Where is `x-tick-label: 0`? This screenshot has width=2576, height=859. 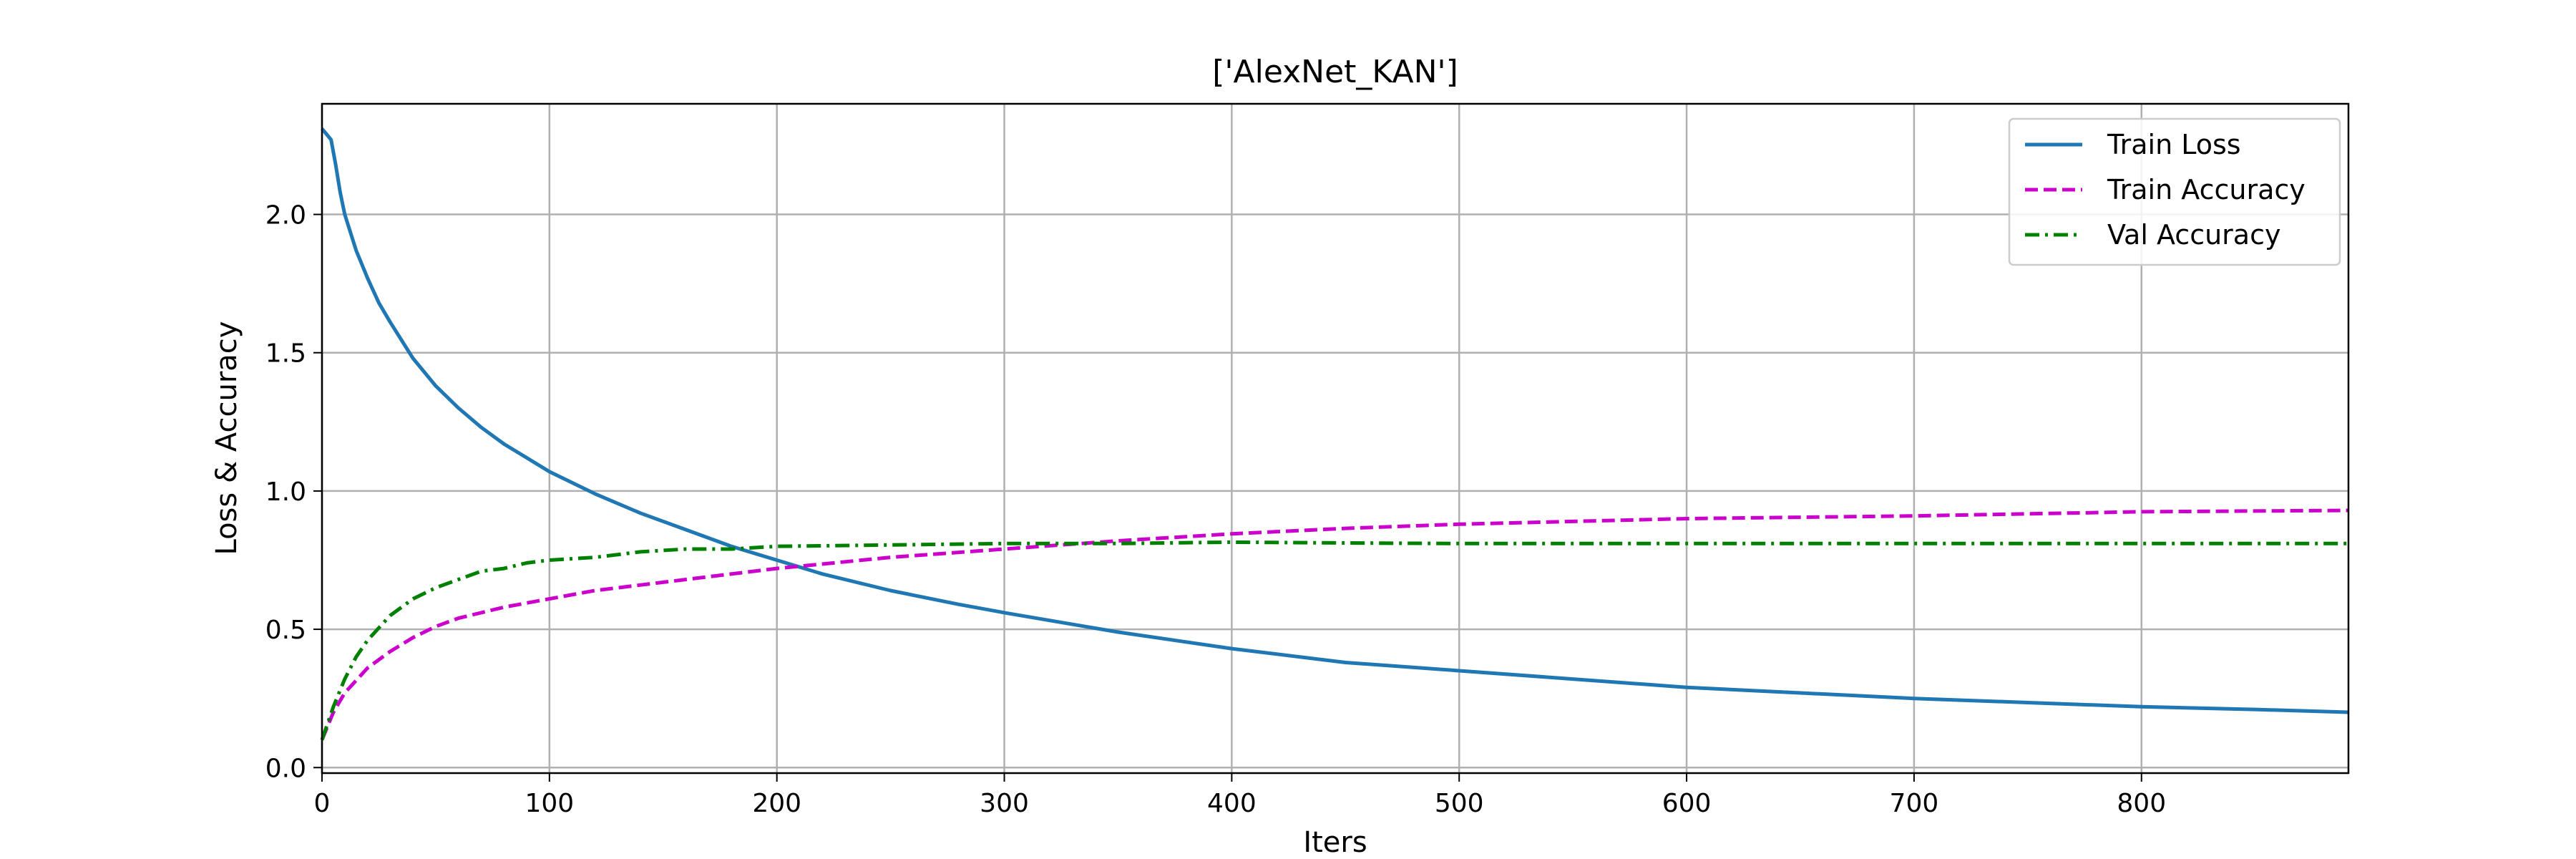 x-tick-label: 0 is located at coordinates (322, 803).